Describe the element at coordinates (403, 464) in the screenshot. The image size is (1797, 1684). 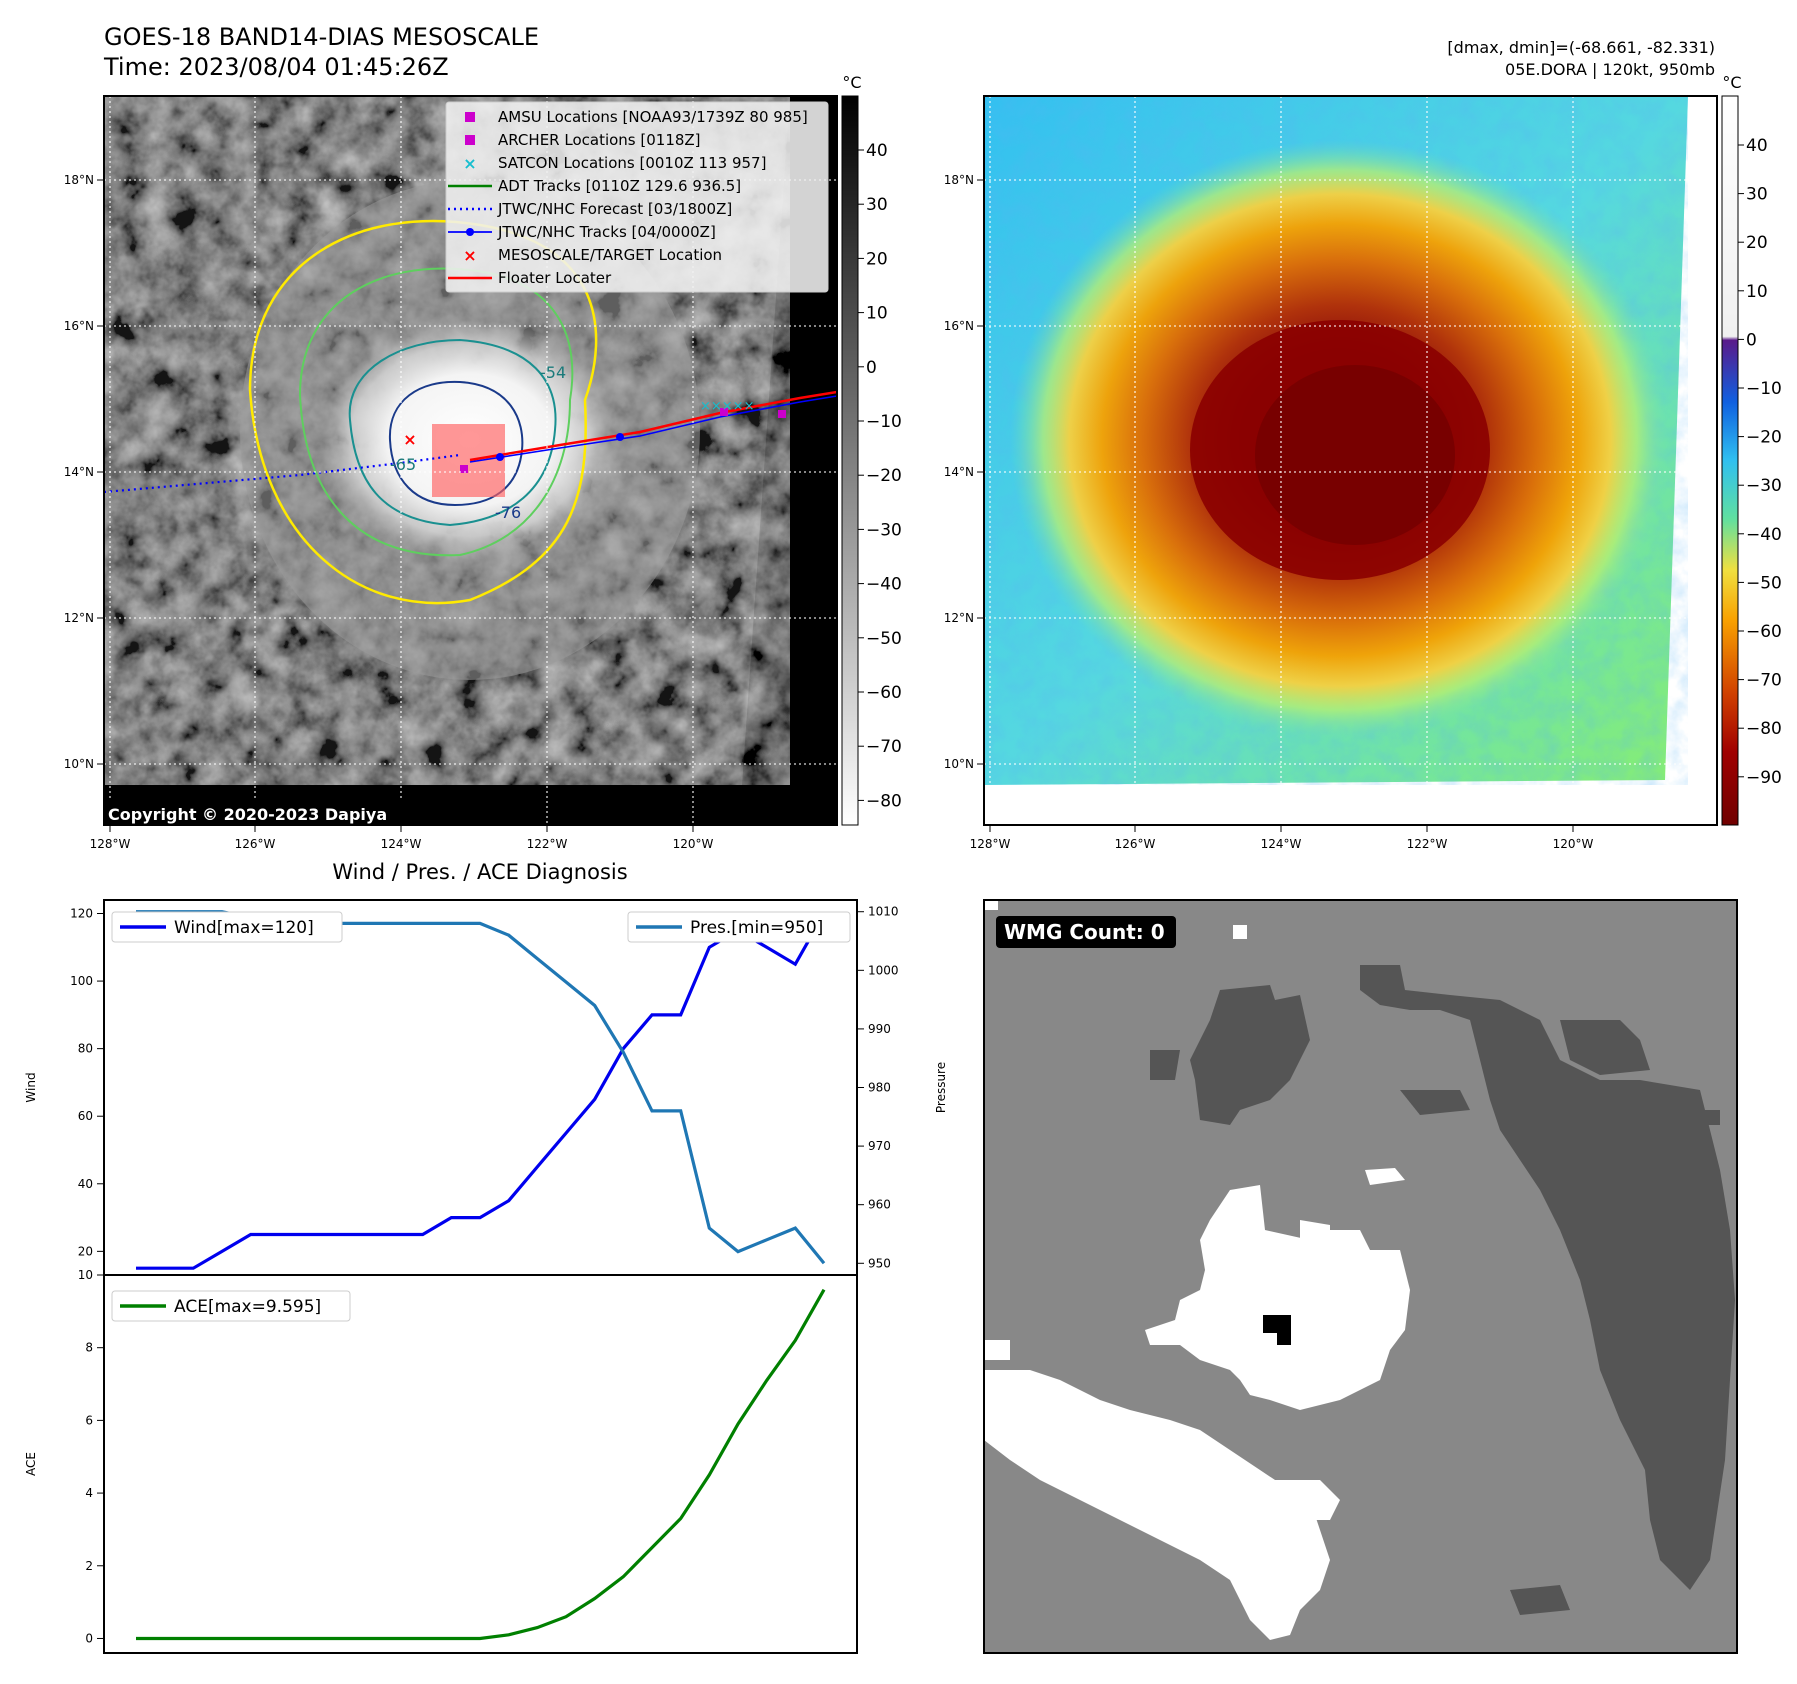
I see `contour-label: -65` at that location.